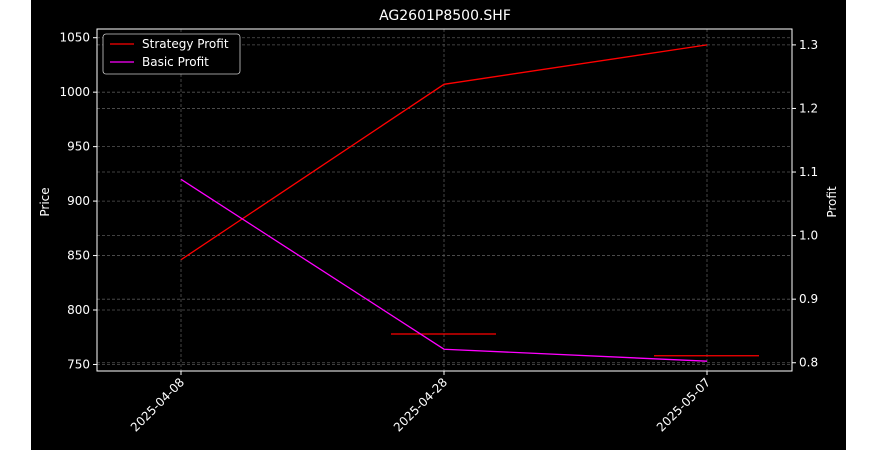 This screenshot has width=878, height=455. What do you see at coordinates (808, 108) in the screenshot?
I see `y2-tick-label: 1.2` at bounding box center [808, 108].